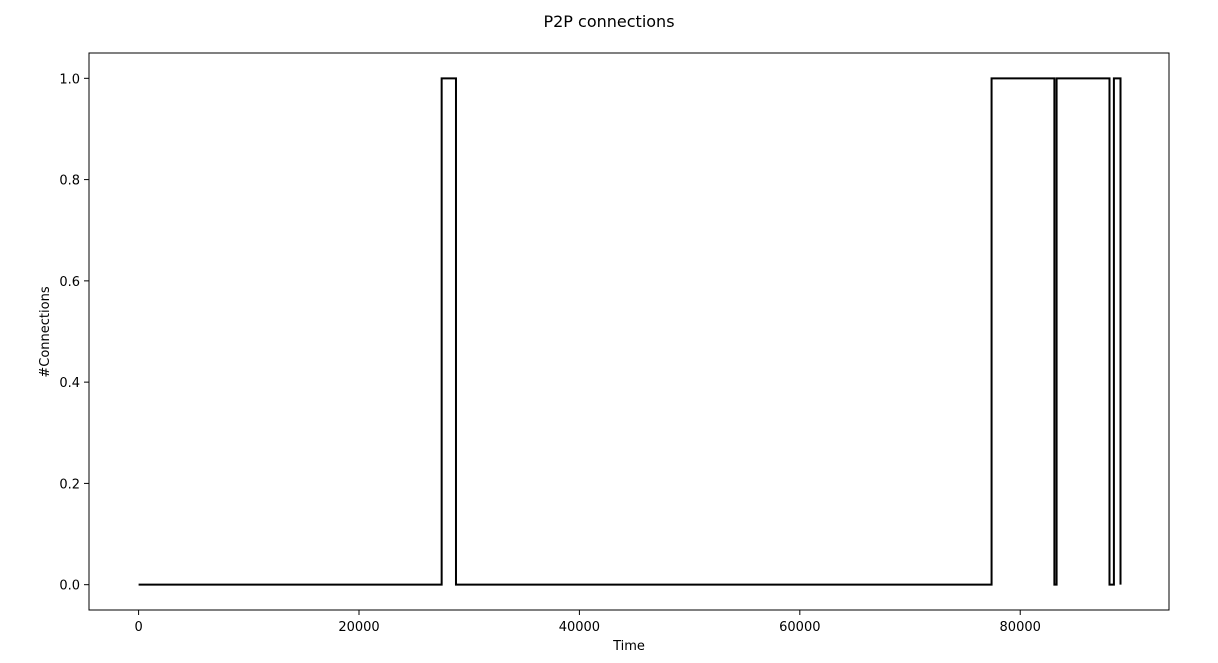 The width and height of the screenshot is (1218, 663). Describe the element at coordinates (358, 627) in the screenshot. I see `x-tick-label: 20000` at that location.